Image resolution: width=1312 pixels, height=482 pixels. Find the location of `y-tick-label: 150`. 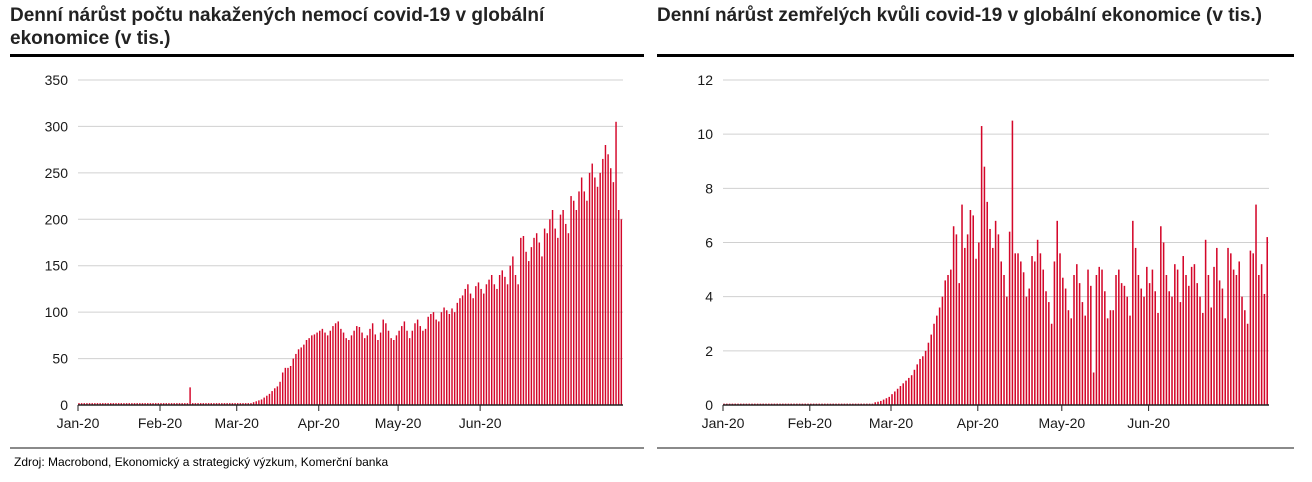

y-tick-label: 150 is located at coordinates (57, 266).